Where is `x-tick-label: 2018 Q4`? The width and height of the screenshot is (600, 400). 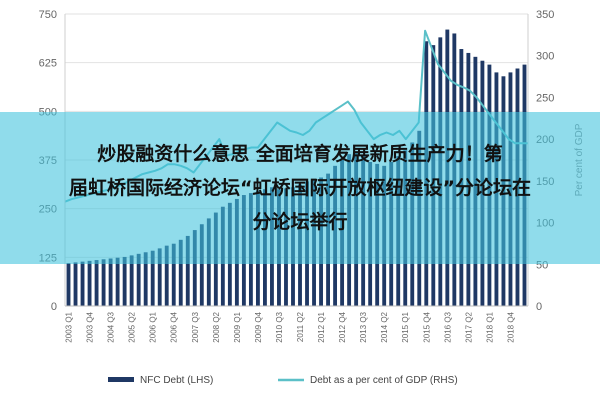
x-tick-label: 2018 Q4 is located at coordinates (510, 326).